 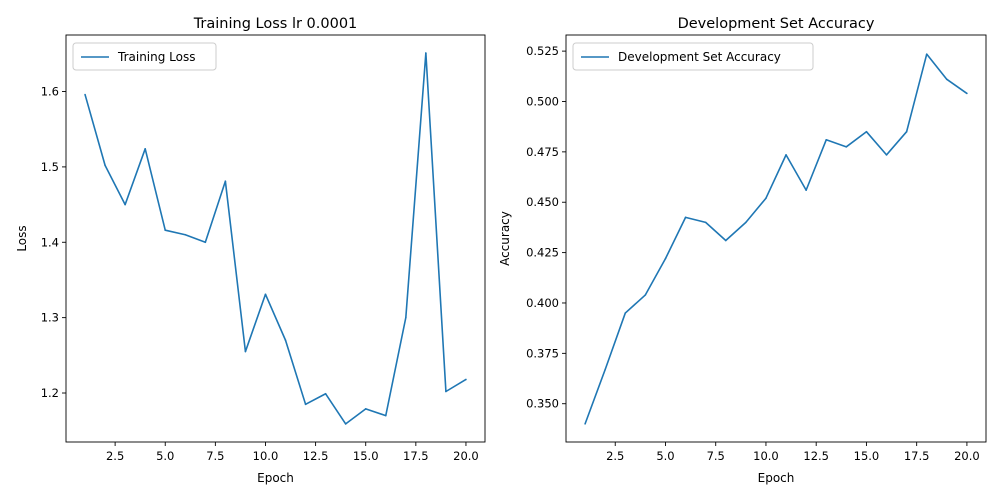 I want to click on y-tick-label: 1.4, so click(x=50, y=242).